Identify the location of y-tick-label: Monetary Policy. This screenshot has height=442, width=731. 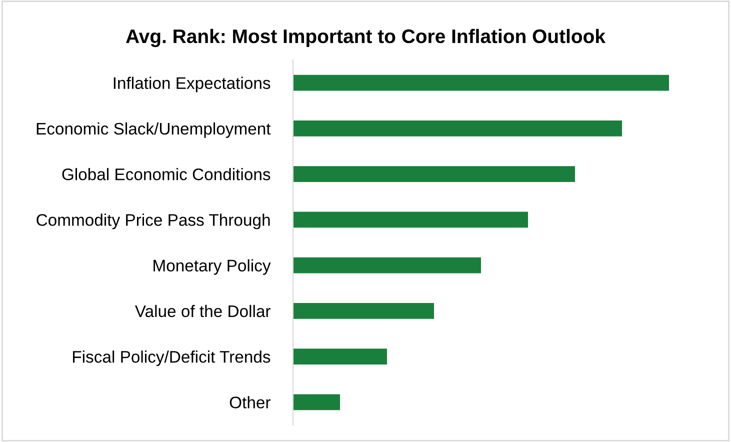
(212, 267).